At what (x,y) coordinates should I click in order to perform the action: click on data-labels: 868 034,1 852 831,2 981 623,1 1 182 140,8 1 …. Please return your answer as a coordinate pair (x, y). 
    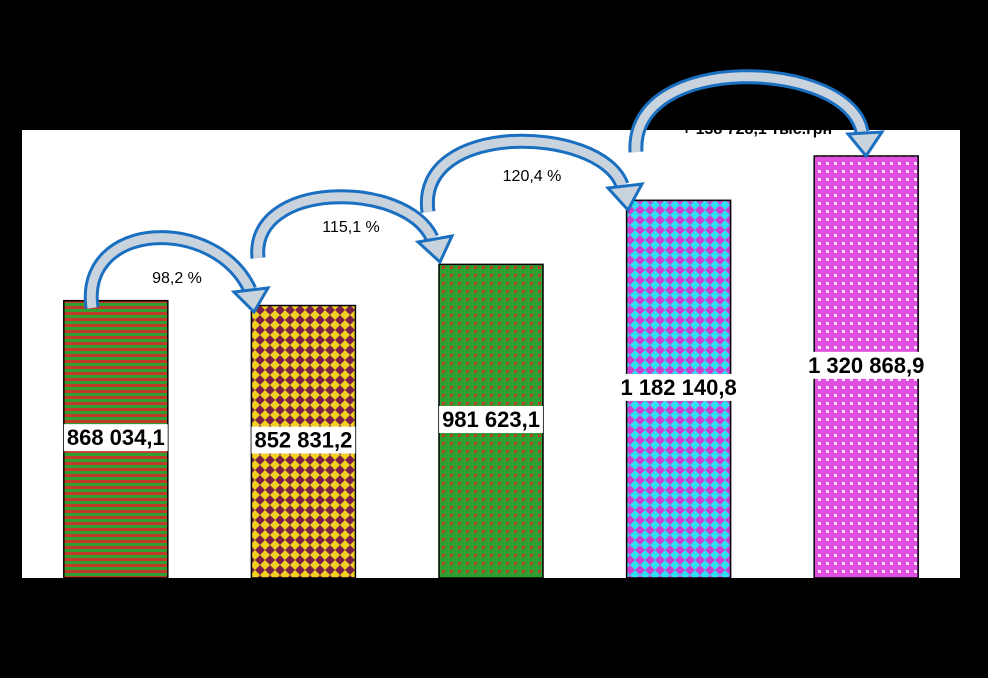
    Looking at the image, I should click on (495, 402).